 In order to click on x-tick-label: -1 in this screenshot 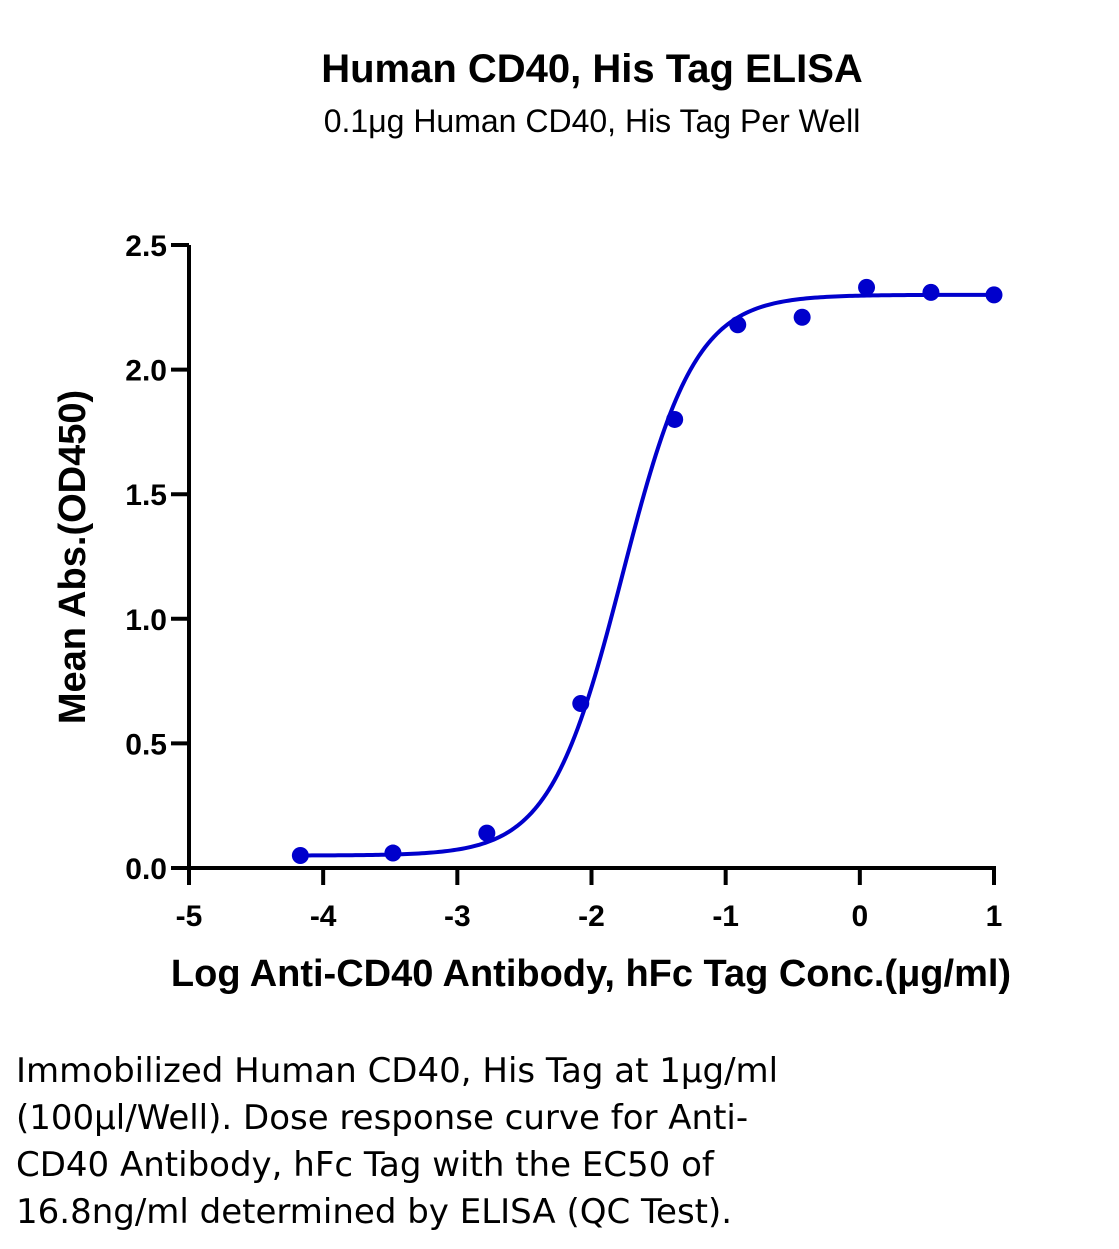, I will do `click(725, 916)`.